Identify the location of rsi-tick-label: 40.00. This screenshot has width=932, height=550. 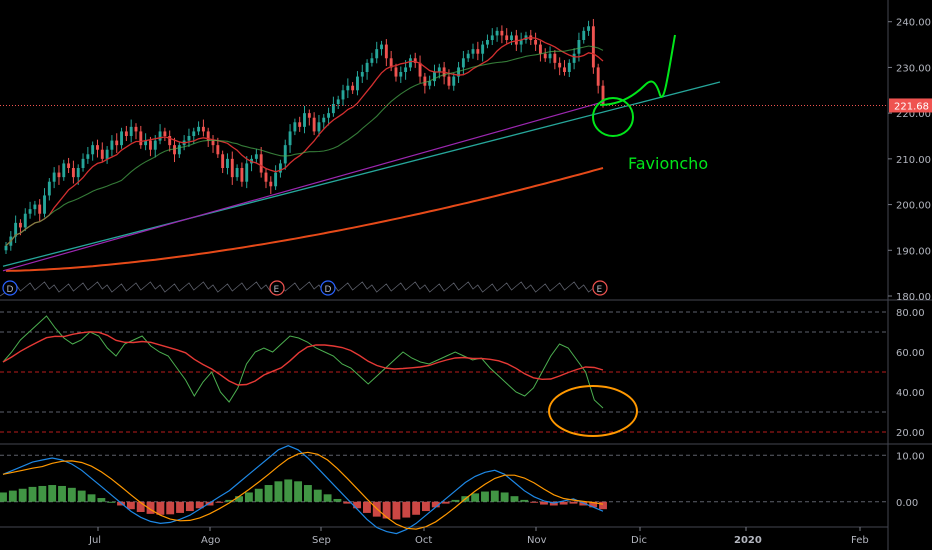
(910, 393).